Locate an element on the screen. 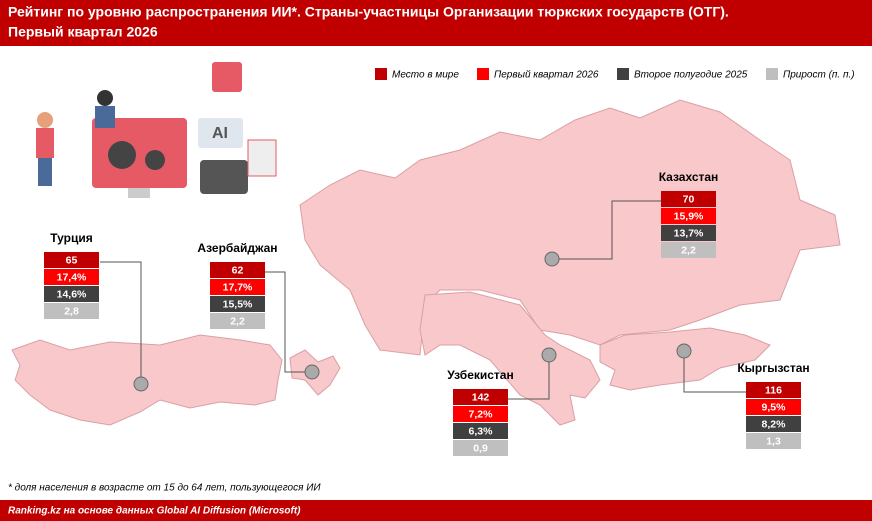  database is located at coordinates (224, 177).